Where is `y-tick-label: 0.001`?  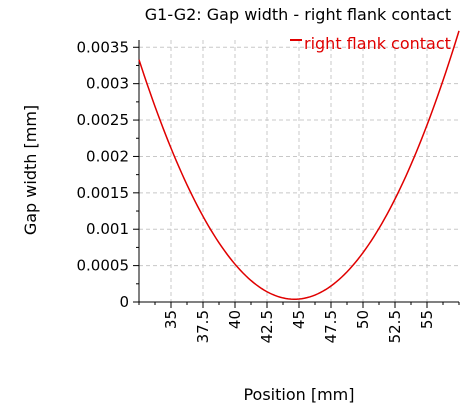 y-tick-label: 0.001 is located at coordinates (107, 229).